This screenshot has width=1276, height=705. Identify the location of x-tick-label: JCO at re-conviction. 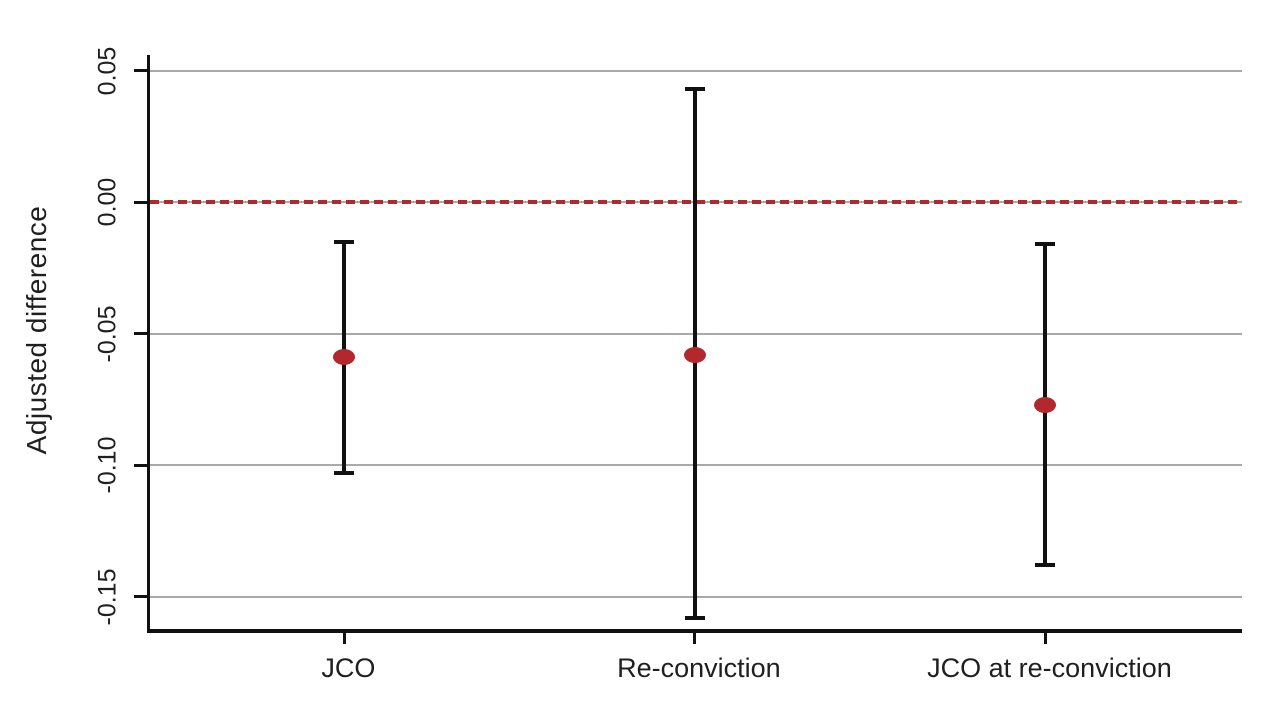
(1049, 668).